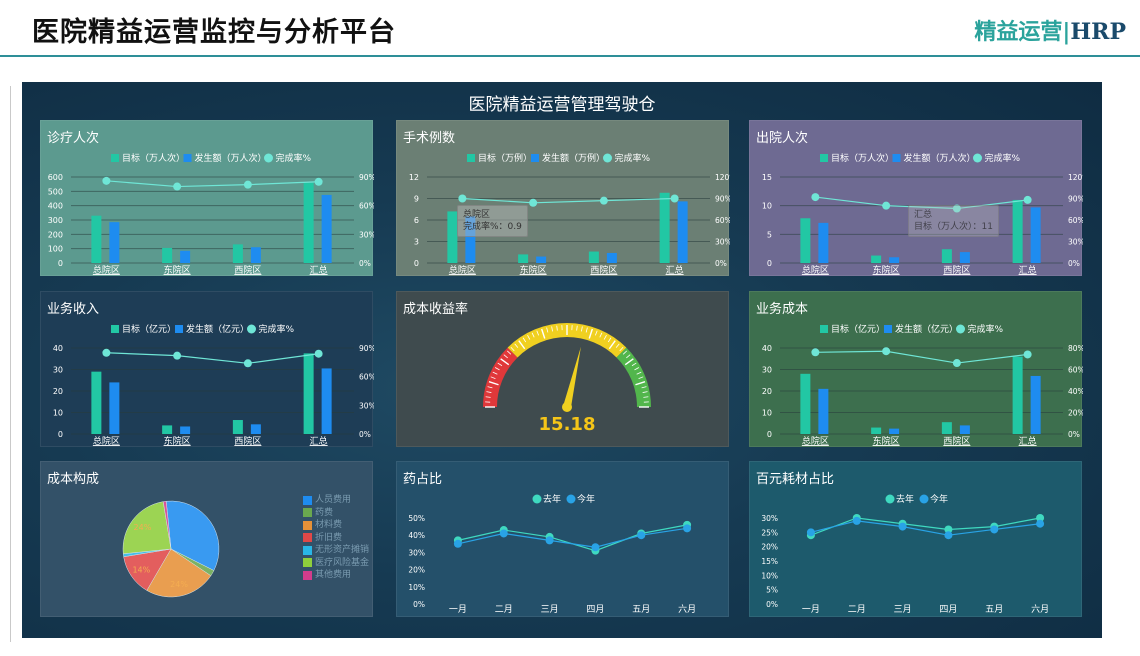 Image resolution: width=1140 pixels, height=656 pixels. I want to click on pie-legend-item: 人员费用, so click(336, 500).